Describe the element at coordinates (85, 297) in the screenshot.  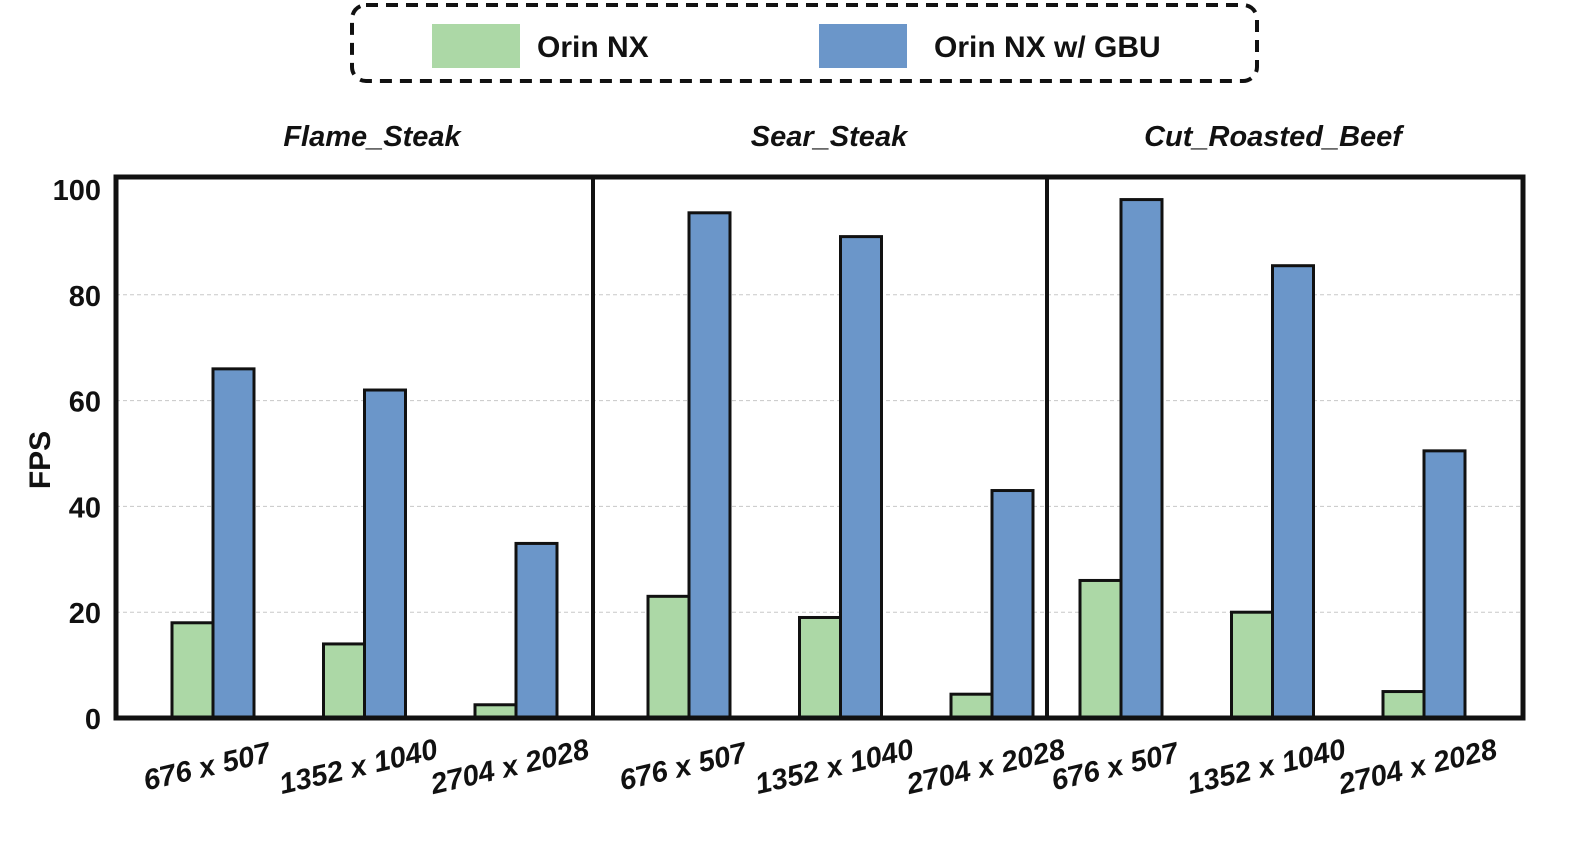
I see `y-tick-80: 80` at that location.